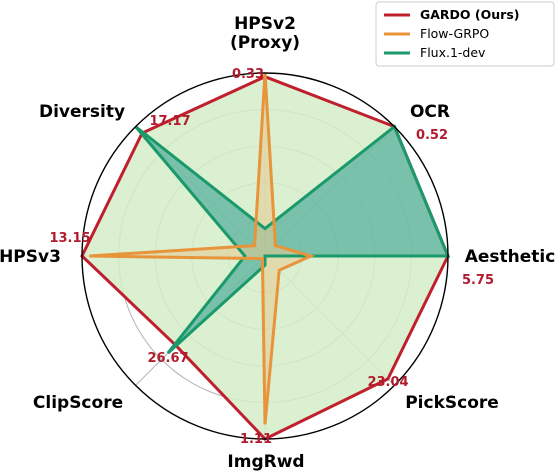 This screenshot has width=558, height=473. I want to click on axis-max-value-aesthetic: 5.75, so click(478, 280).